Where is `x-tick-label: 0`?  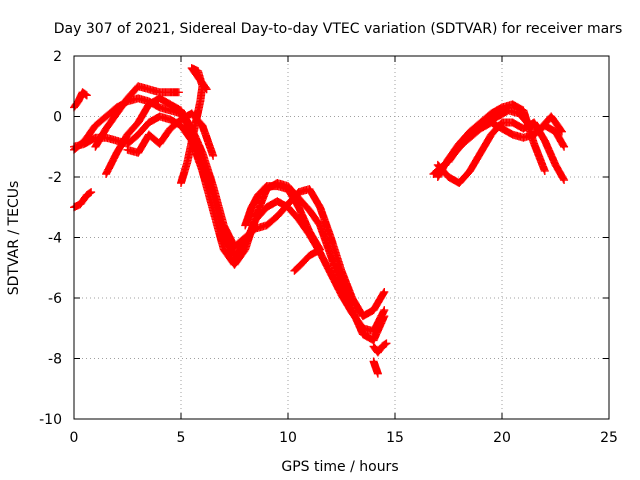
x-tick-label: 0 is located at coordinates (74, 438).